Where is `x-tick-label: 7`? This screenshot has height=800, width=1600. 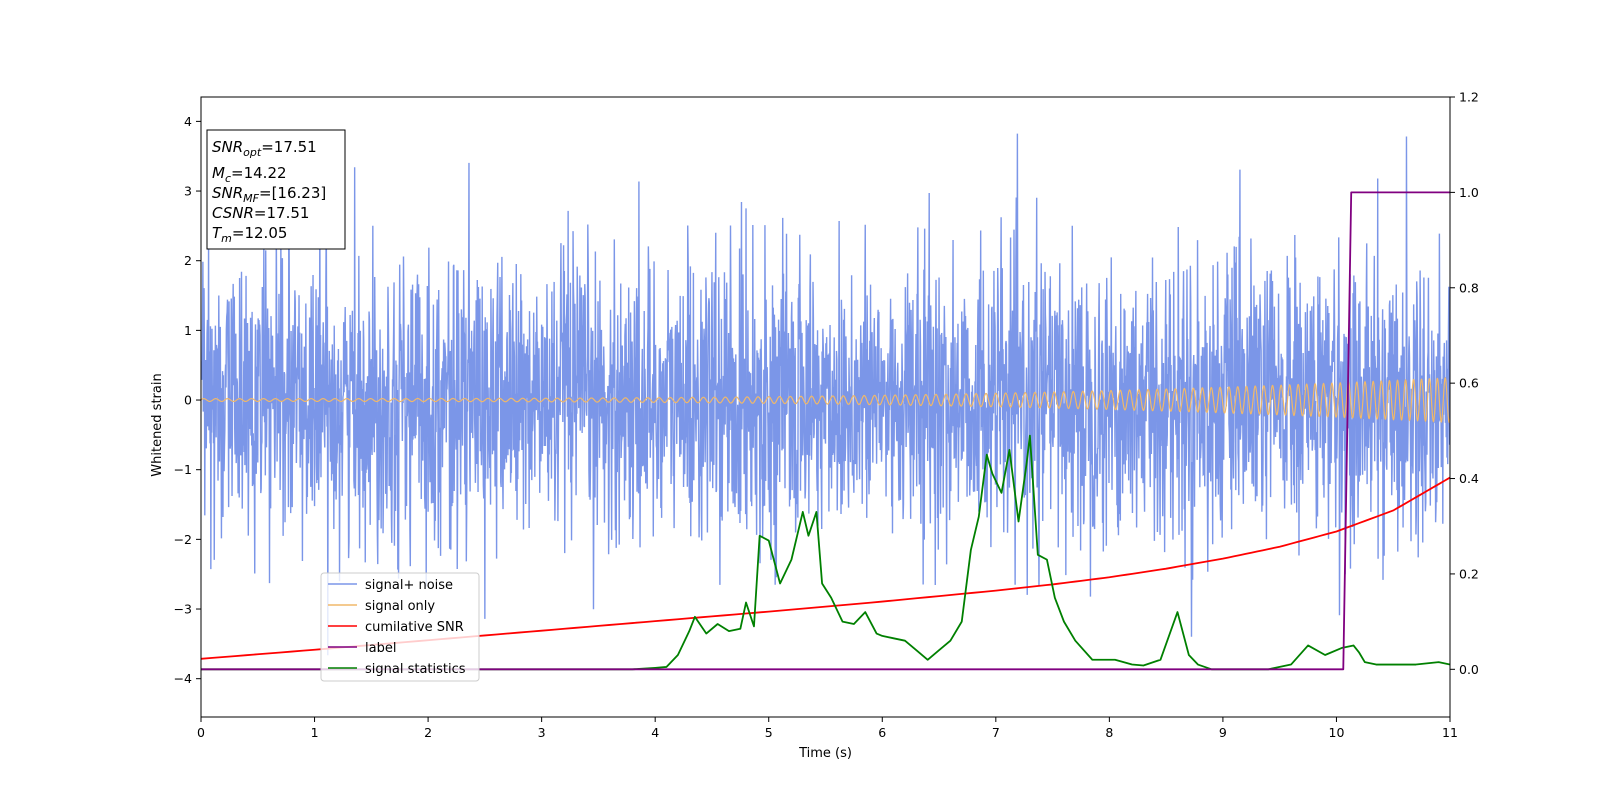 x-tick-label: 7 is located at coordinates (996, 732).